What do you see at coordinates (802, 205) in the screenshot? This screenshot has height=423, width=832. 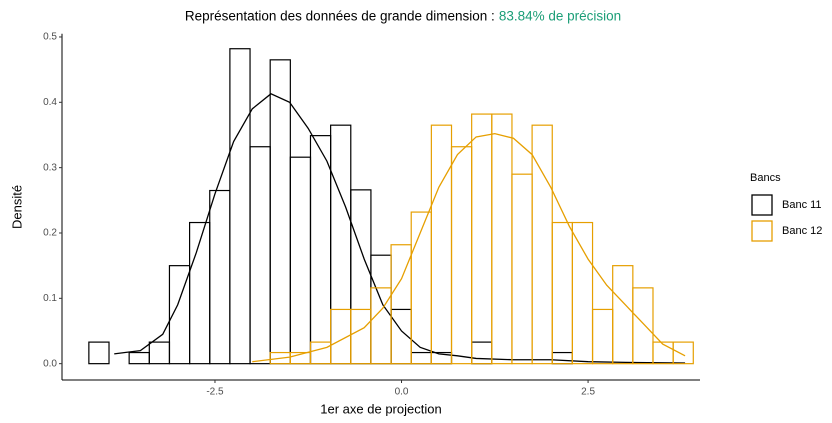 I see `legend-label: Banc 11` at bounding box center [802, 205].